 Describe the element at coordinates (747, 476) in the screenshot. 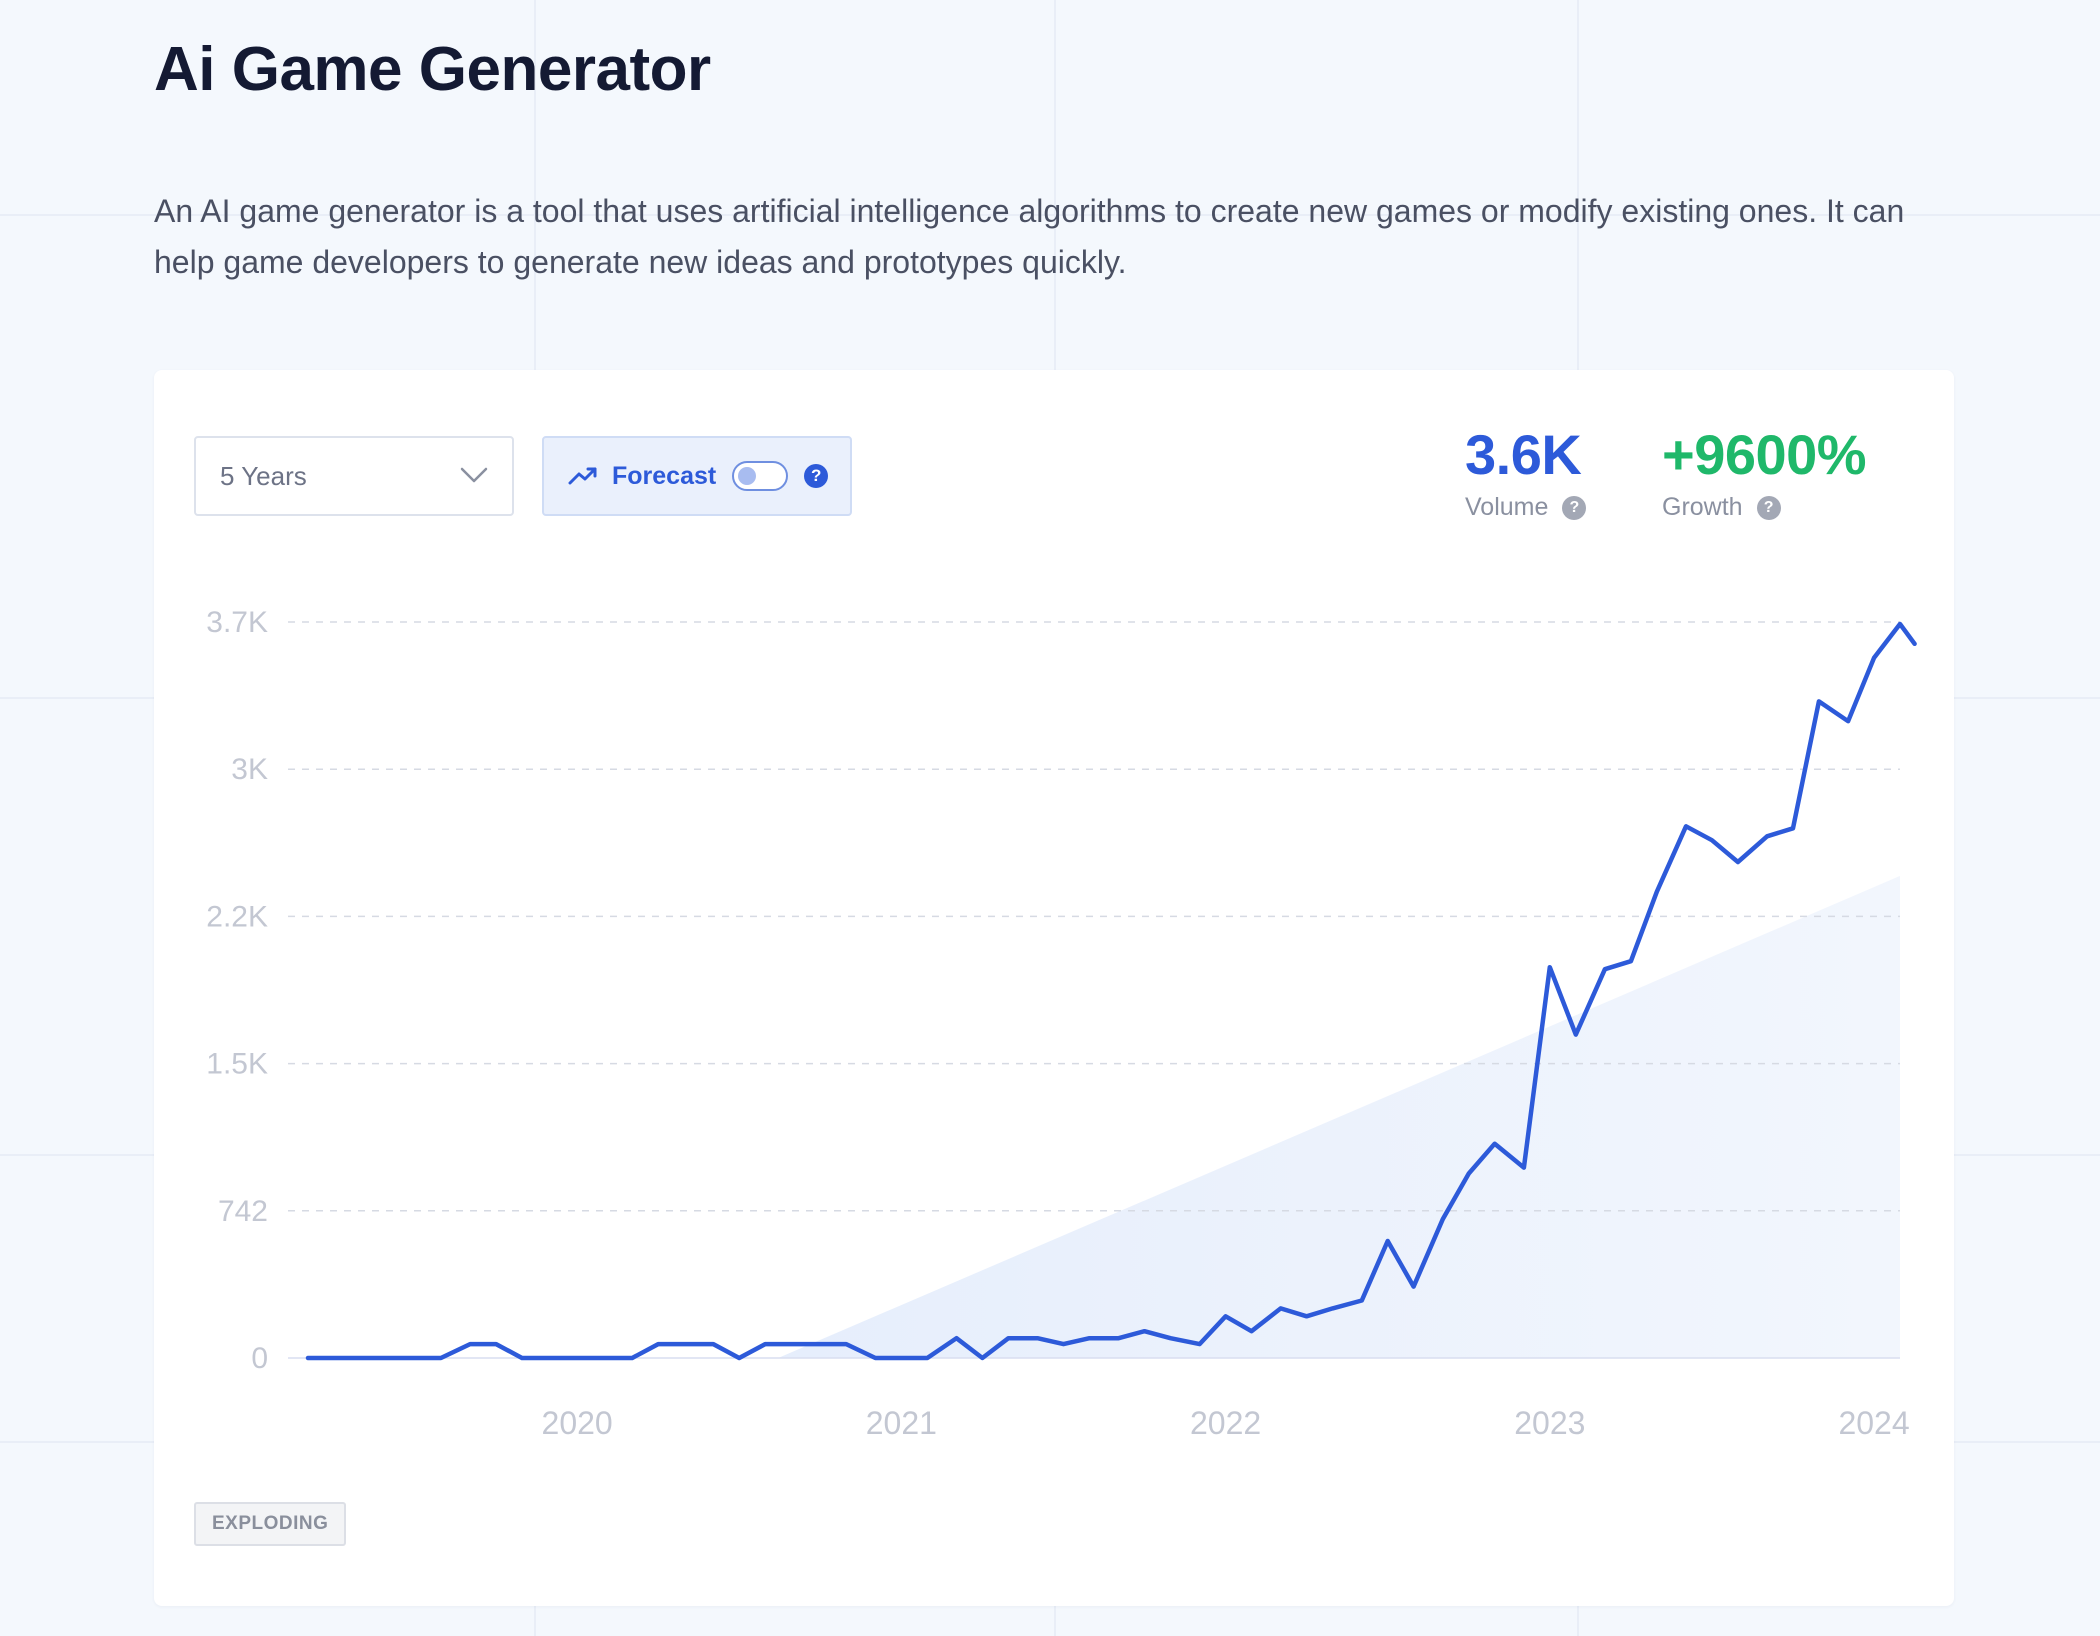

I see `forecast-switch-knob` at that location.